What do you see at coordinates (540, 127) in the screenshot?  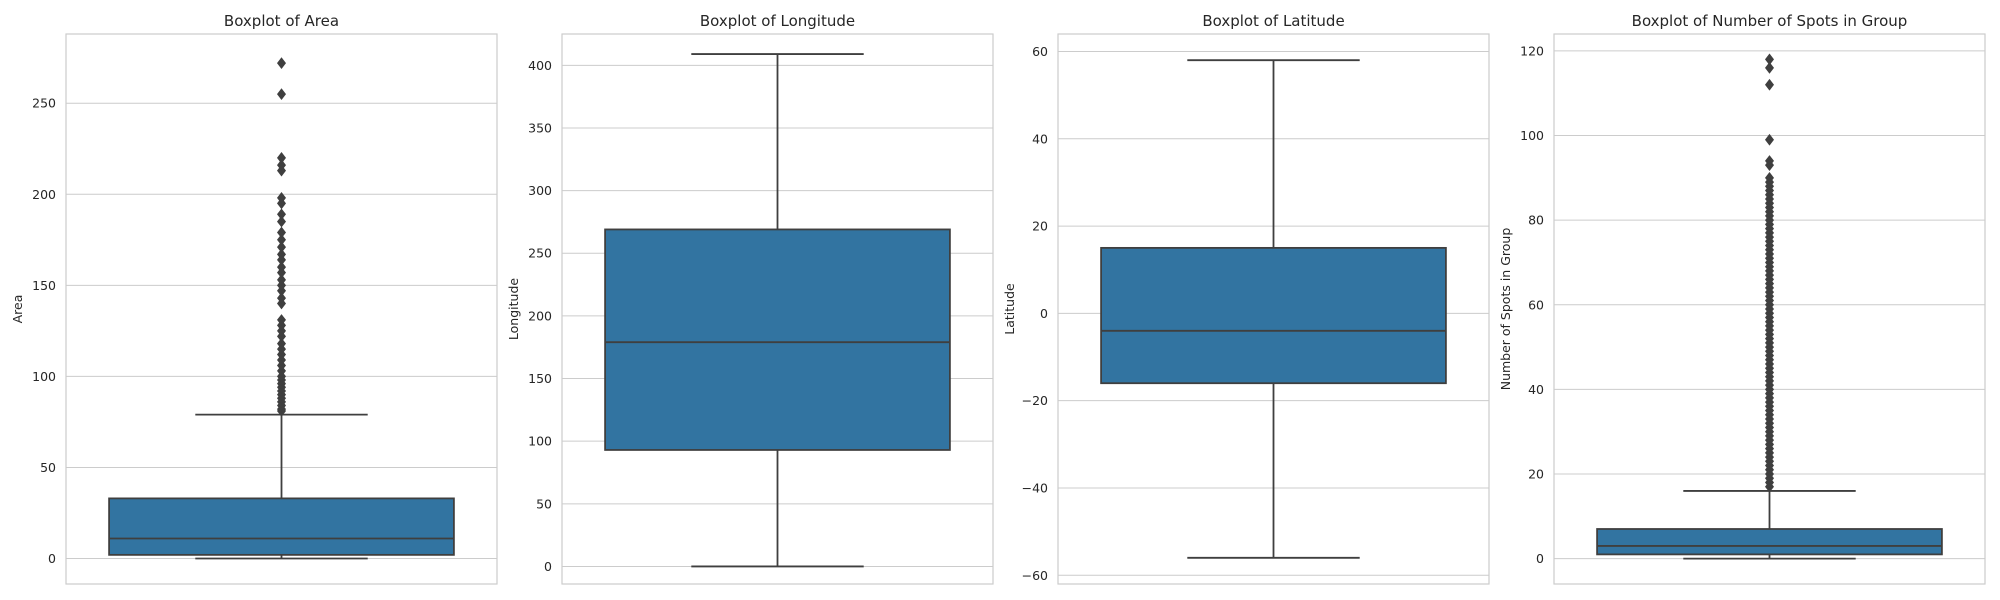 I see `y-tick-label: 350` at bounding box center [540, 127].